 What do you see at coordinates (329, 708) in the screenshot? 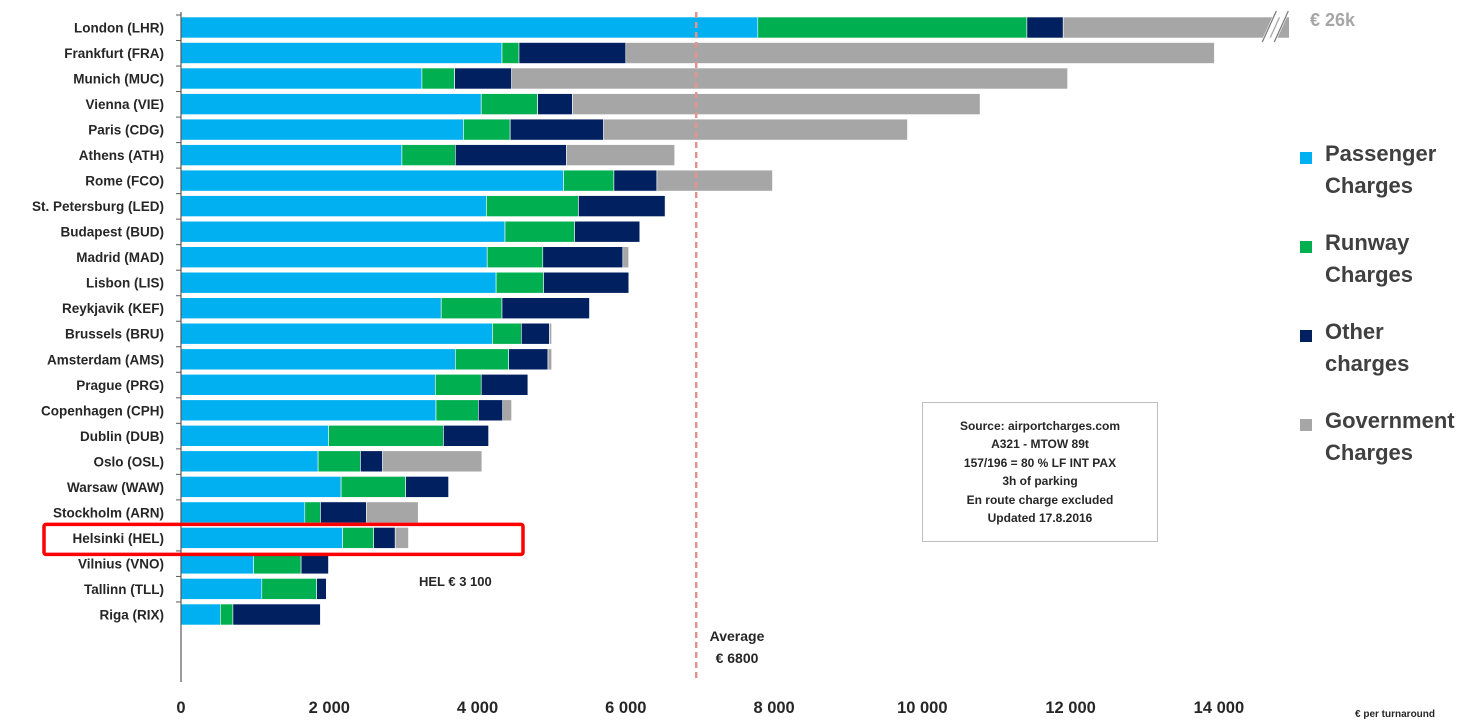
I see `x-tick-label: 2 000` at bounding box center [329, 708].